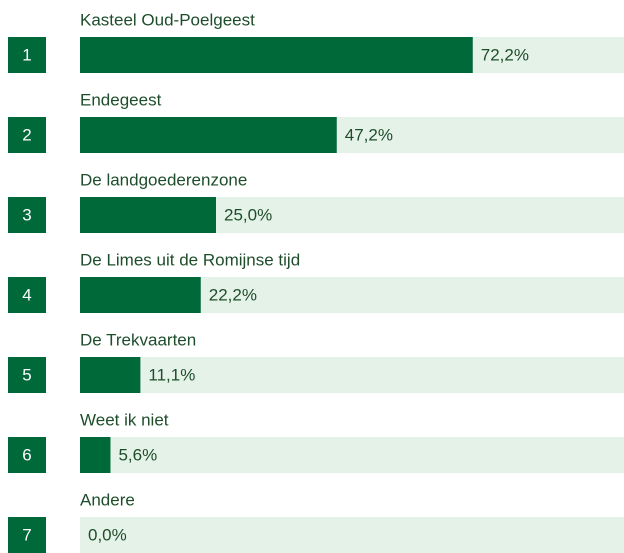  Describe the element at coordinates (163, 179) in the screenshot. I see `category-label: De landgoederenzone` at that location.